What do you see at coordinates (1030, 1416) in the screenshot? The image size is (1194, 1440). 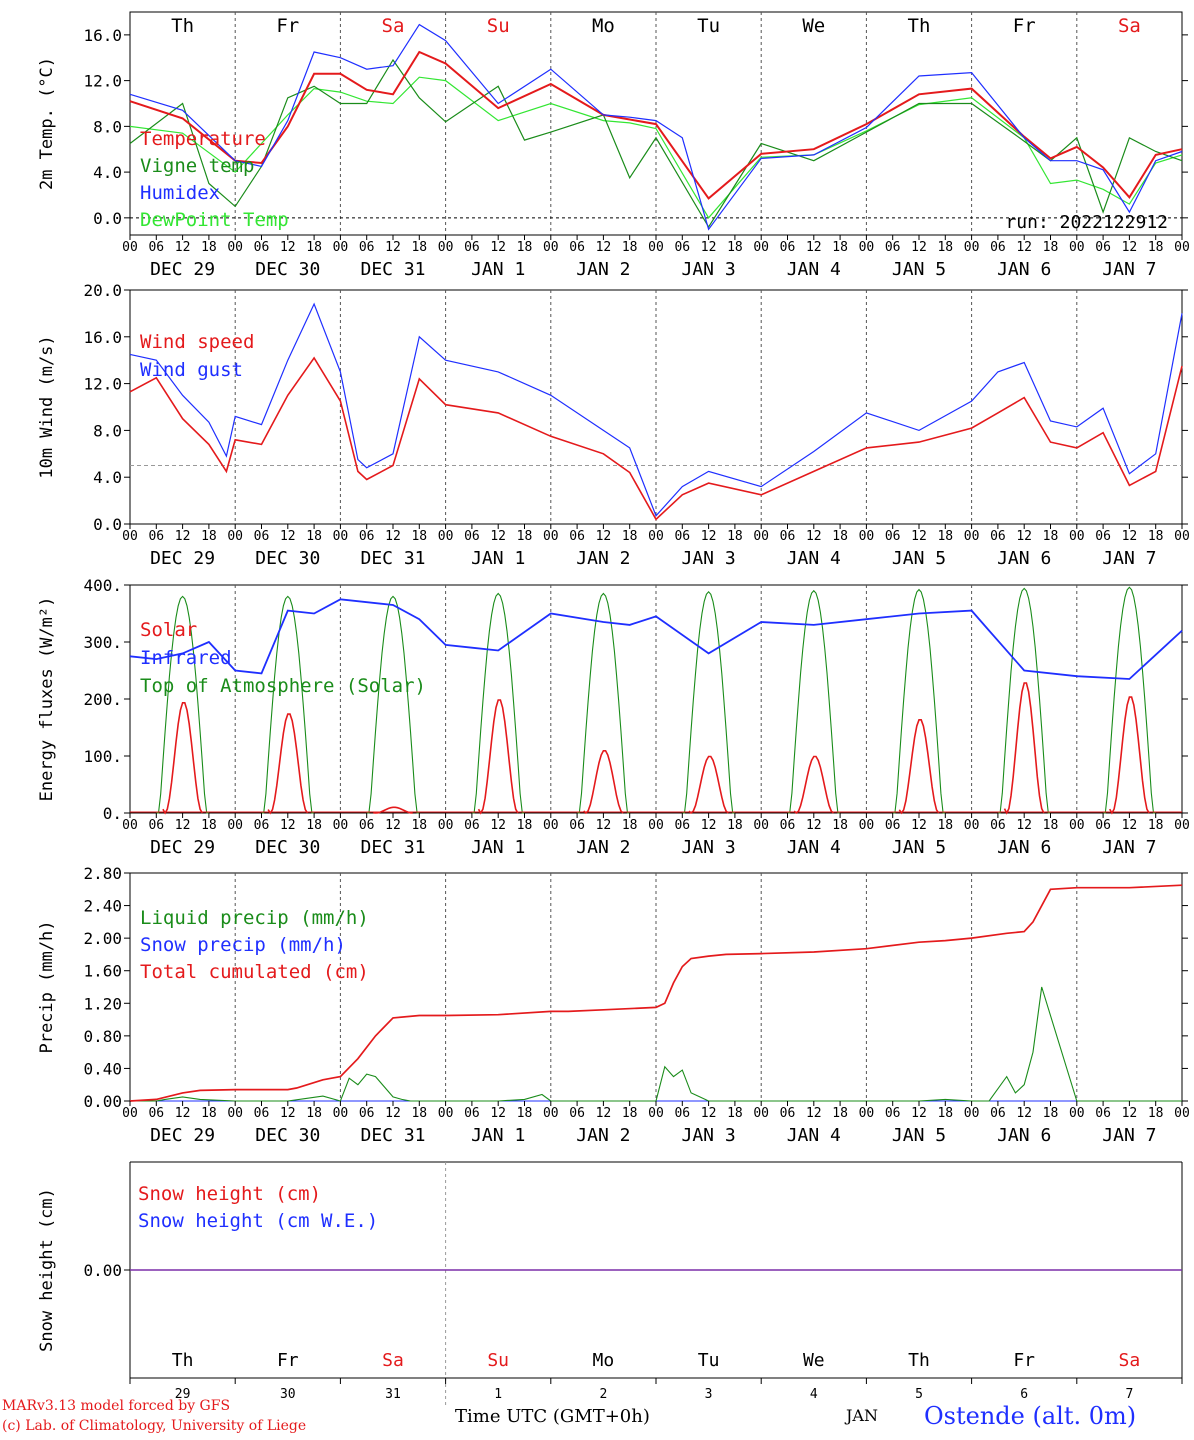 I see `footer-station-name: Ostende (alt. 0m)` at bounding box center [1030, 1416].